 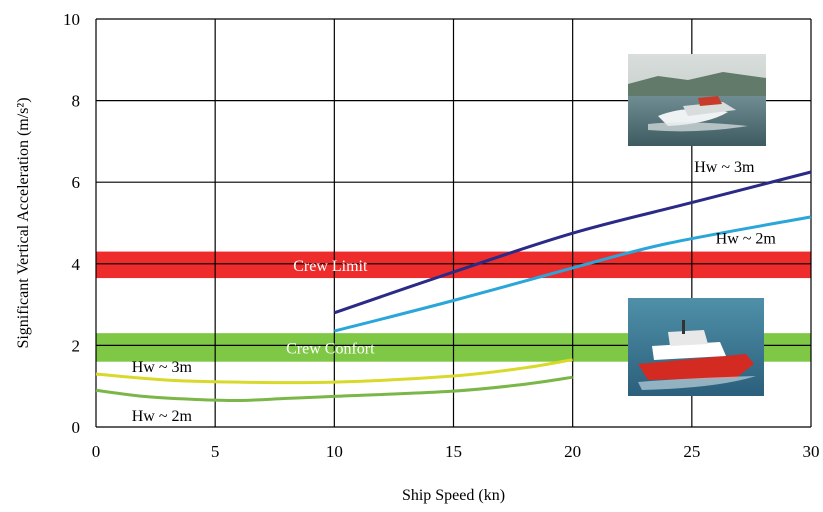 What do you see at coordinates (697, 100) in the screenshot?
I see `fast-boat-photo` at bounding box center [697, 100].